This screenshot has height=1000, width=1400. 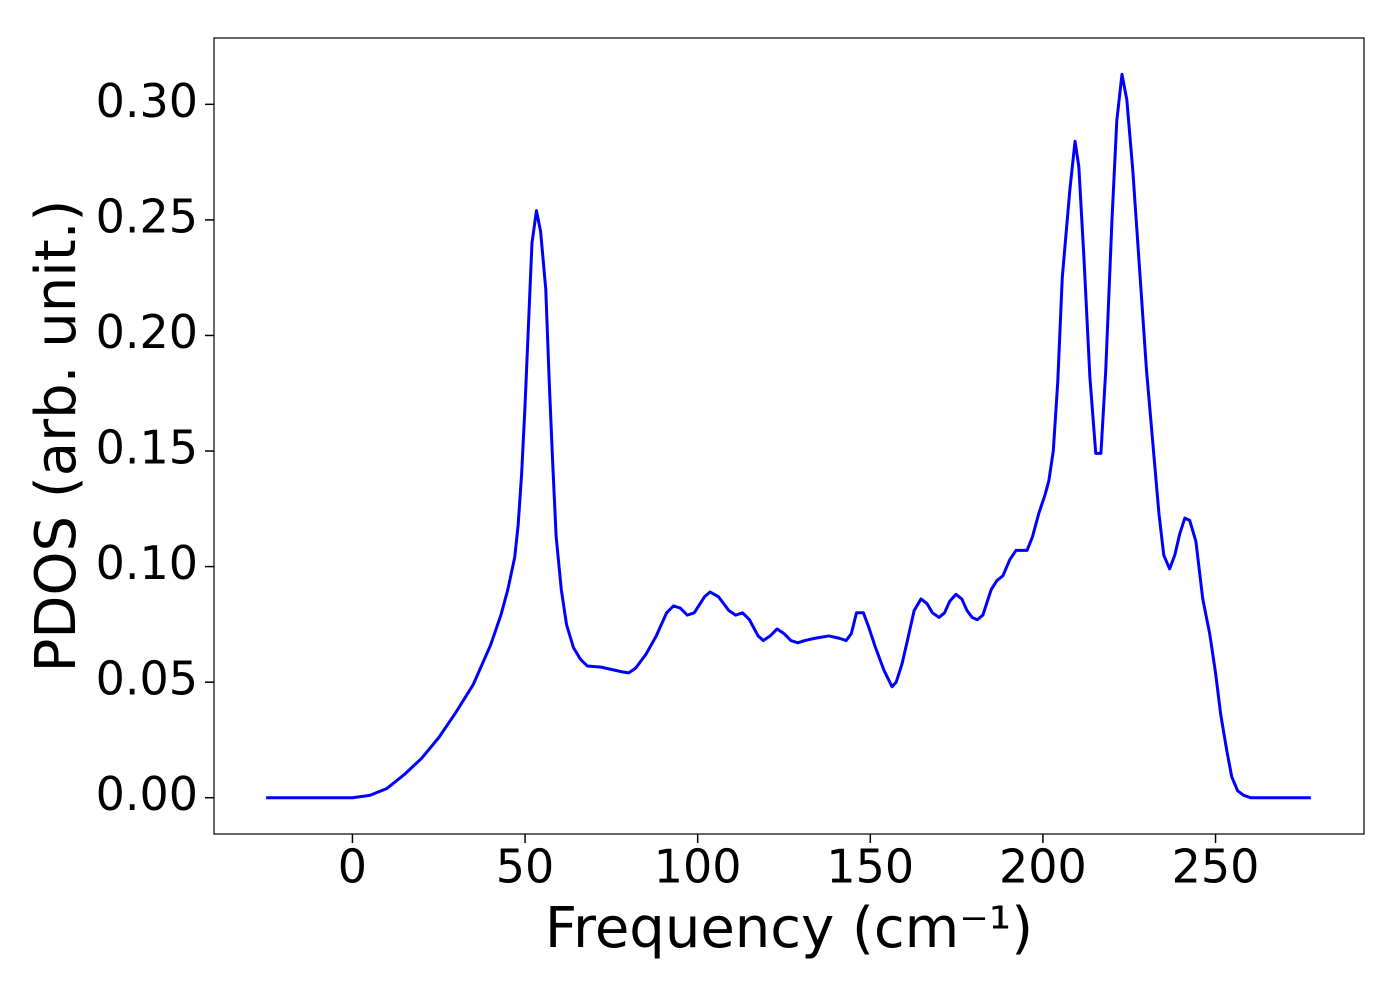 What do you see at coordinates (1043, 867) in the screenshot?
I see `x-tick-label: 200` at bounding box center [1043, 867].